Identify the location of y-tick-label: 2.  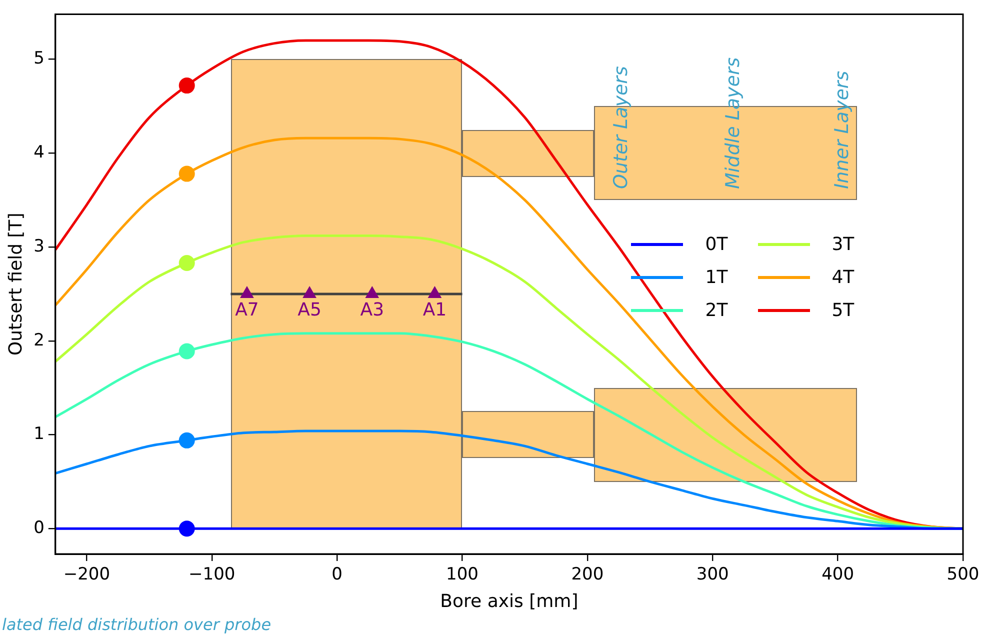
(39, 340).